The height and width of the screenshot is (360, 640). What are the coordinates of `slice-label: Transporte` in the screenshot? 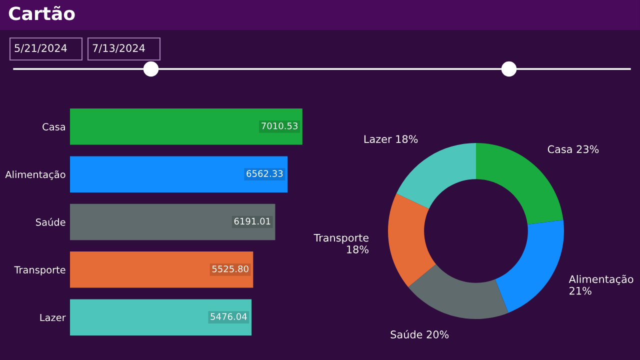 It's located at (341, 239).